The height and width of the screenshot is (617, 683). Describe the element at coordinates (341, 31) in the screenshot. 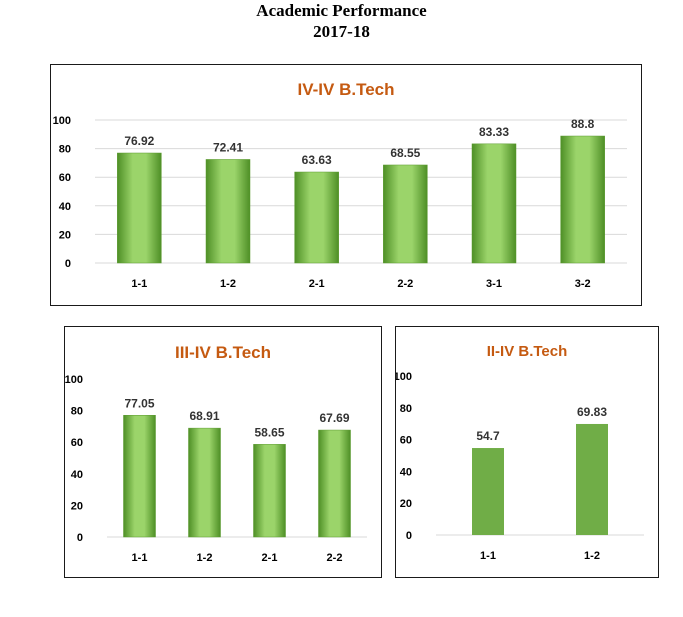

I see `page-title-line-2: 2017-18` at that location.